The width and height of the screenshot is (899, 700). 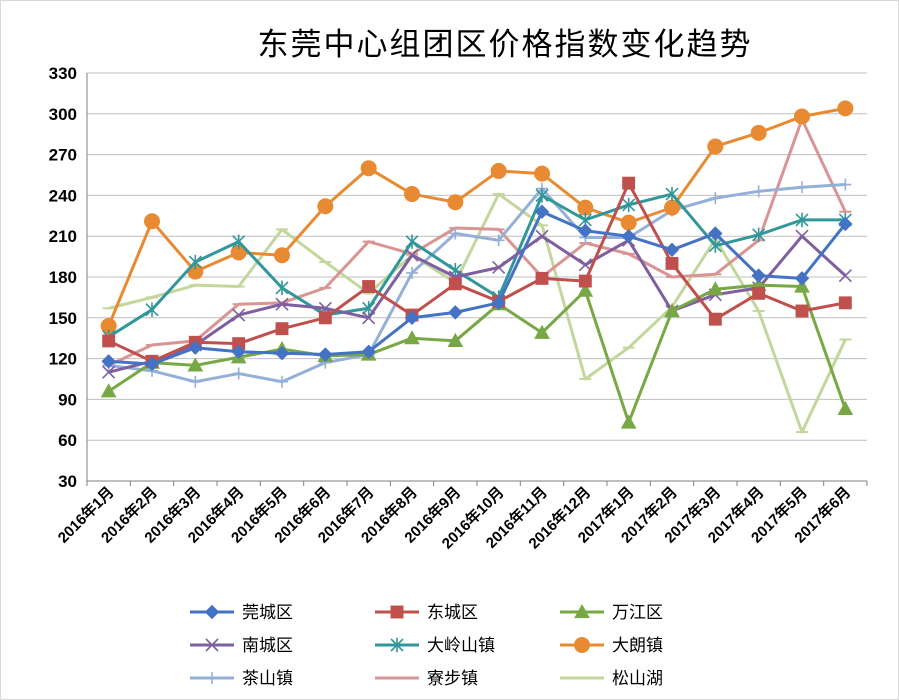 What do you see at coordinates (63, 114) in the screenshot?
I see `y-tick-label: 300` at bounding box center [63, 114].